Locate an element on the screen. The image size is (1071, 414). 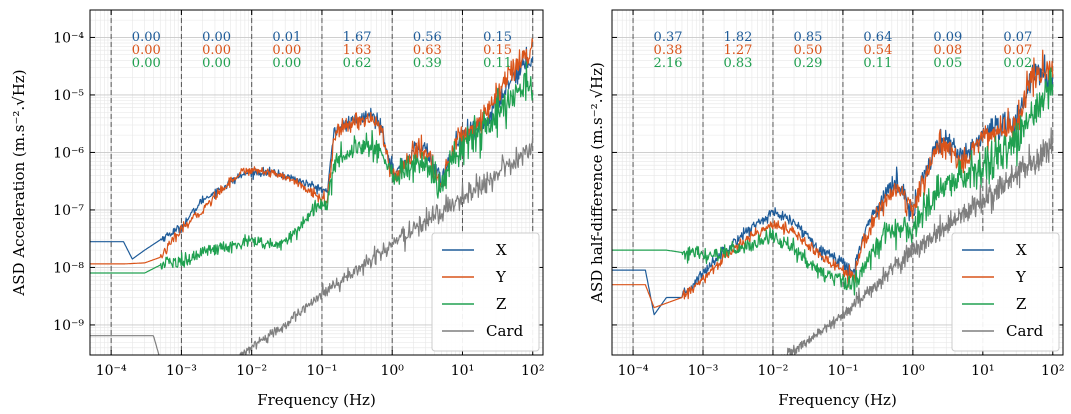
band-value-x: 0.07 is located at coordinates (1017, 37).